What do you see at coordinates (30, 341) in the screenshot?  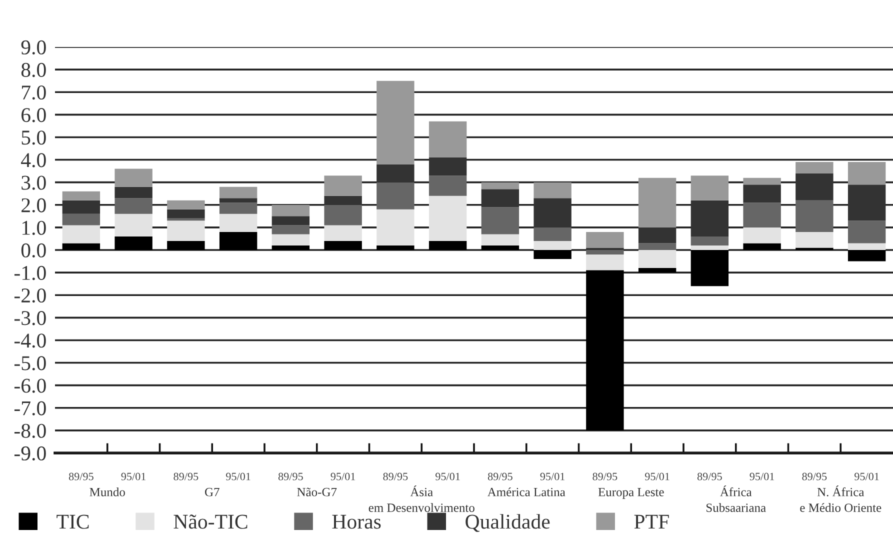 I see `y-tick-label: -4.0` at bounding box center [30, 341].